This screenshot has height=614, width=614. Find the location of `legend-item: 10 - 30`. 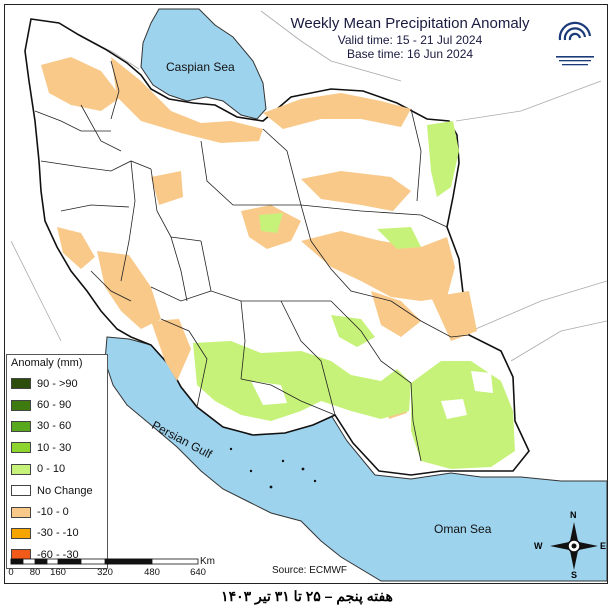

legend-item: 10 - 30 is located at coordinates (57, 447).